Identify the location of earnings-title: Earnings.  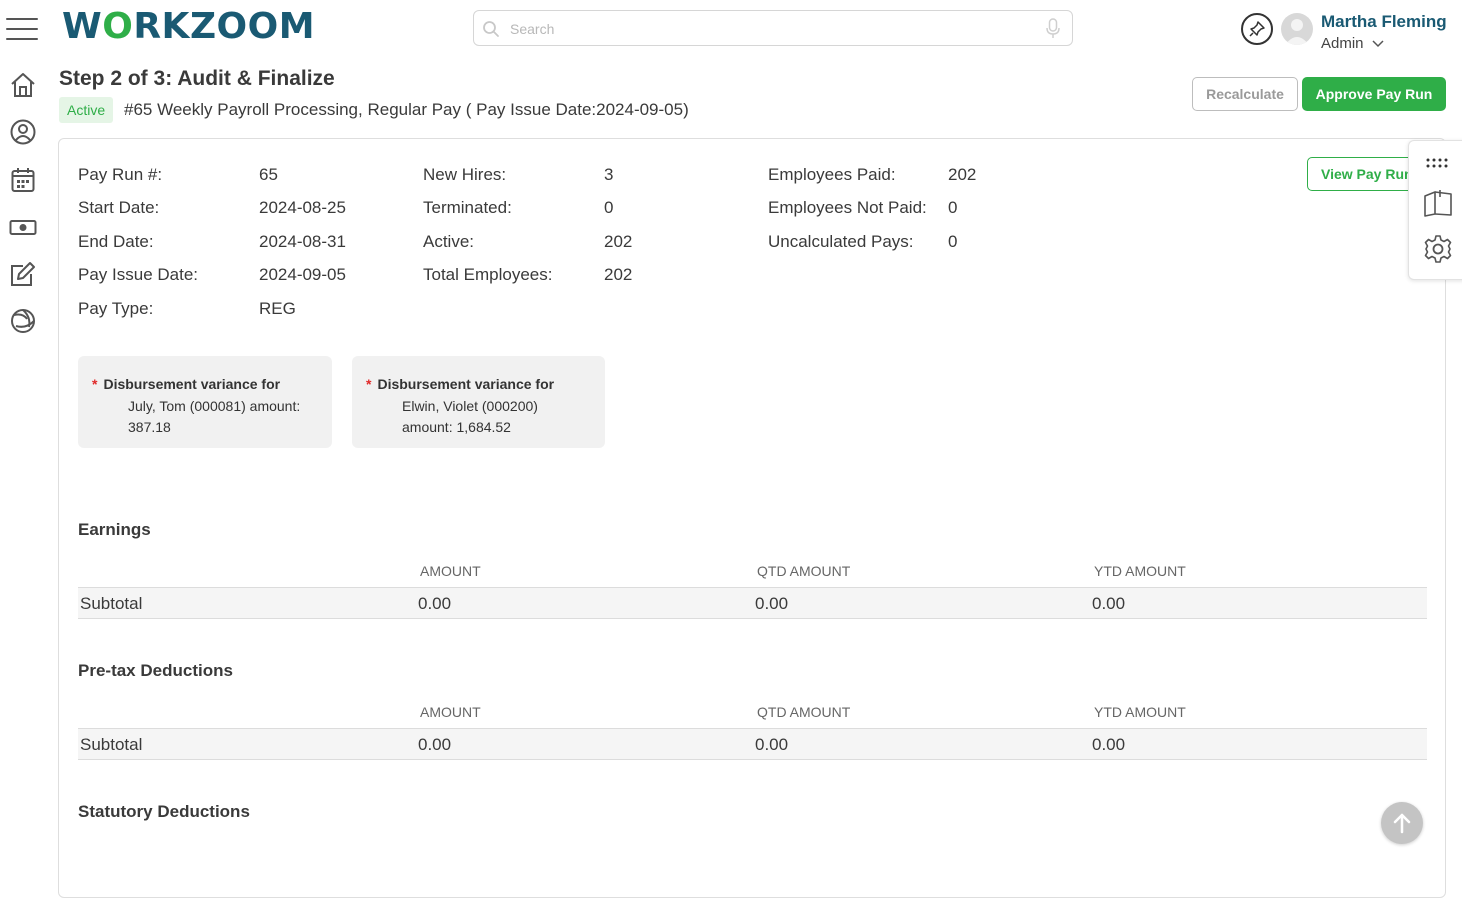
(114, 529).